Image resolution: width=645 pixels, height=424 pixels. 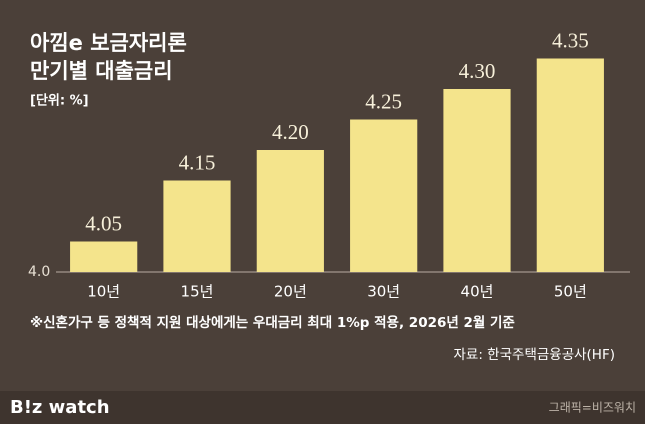 I want to click on chart-title: 만기별 대출금리, so click(x=101, y=71).